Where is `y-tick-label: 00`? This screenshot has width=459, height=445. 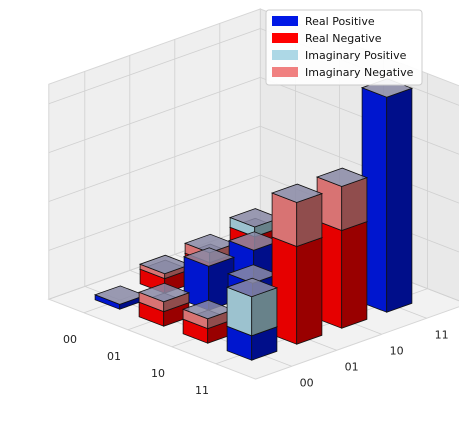
y-tick-label: 00 is located at coordinates (307, 382).